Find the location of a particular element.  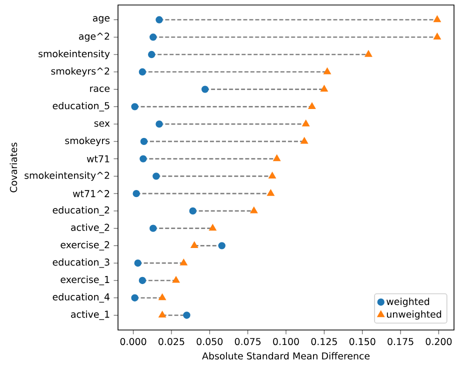

x-tick-label: 0.075 is located at coordinates (247, 342).